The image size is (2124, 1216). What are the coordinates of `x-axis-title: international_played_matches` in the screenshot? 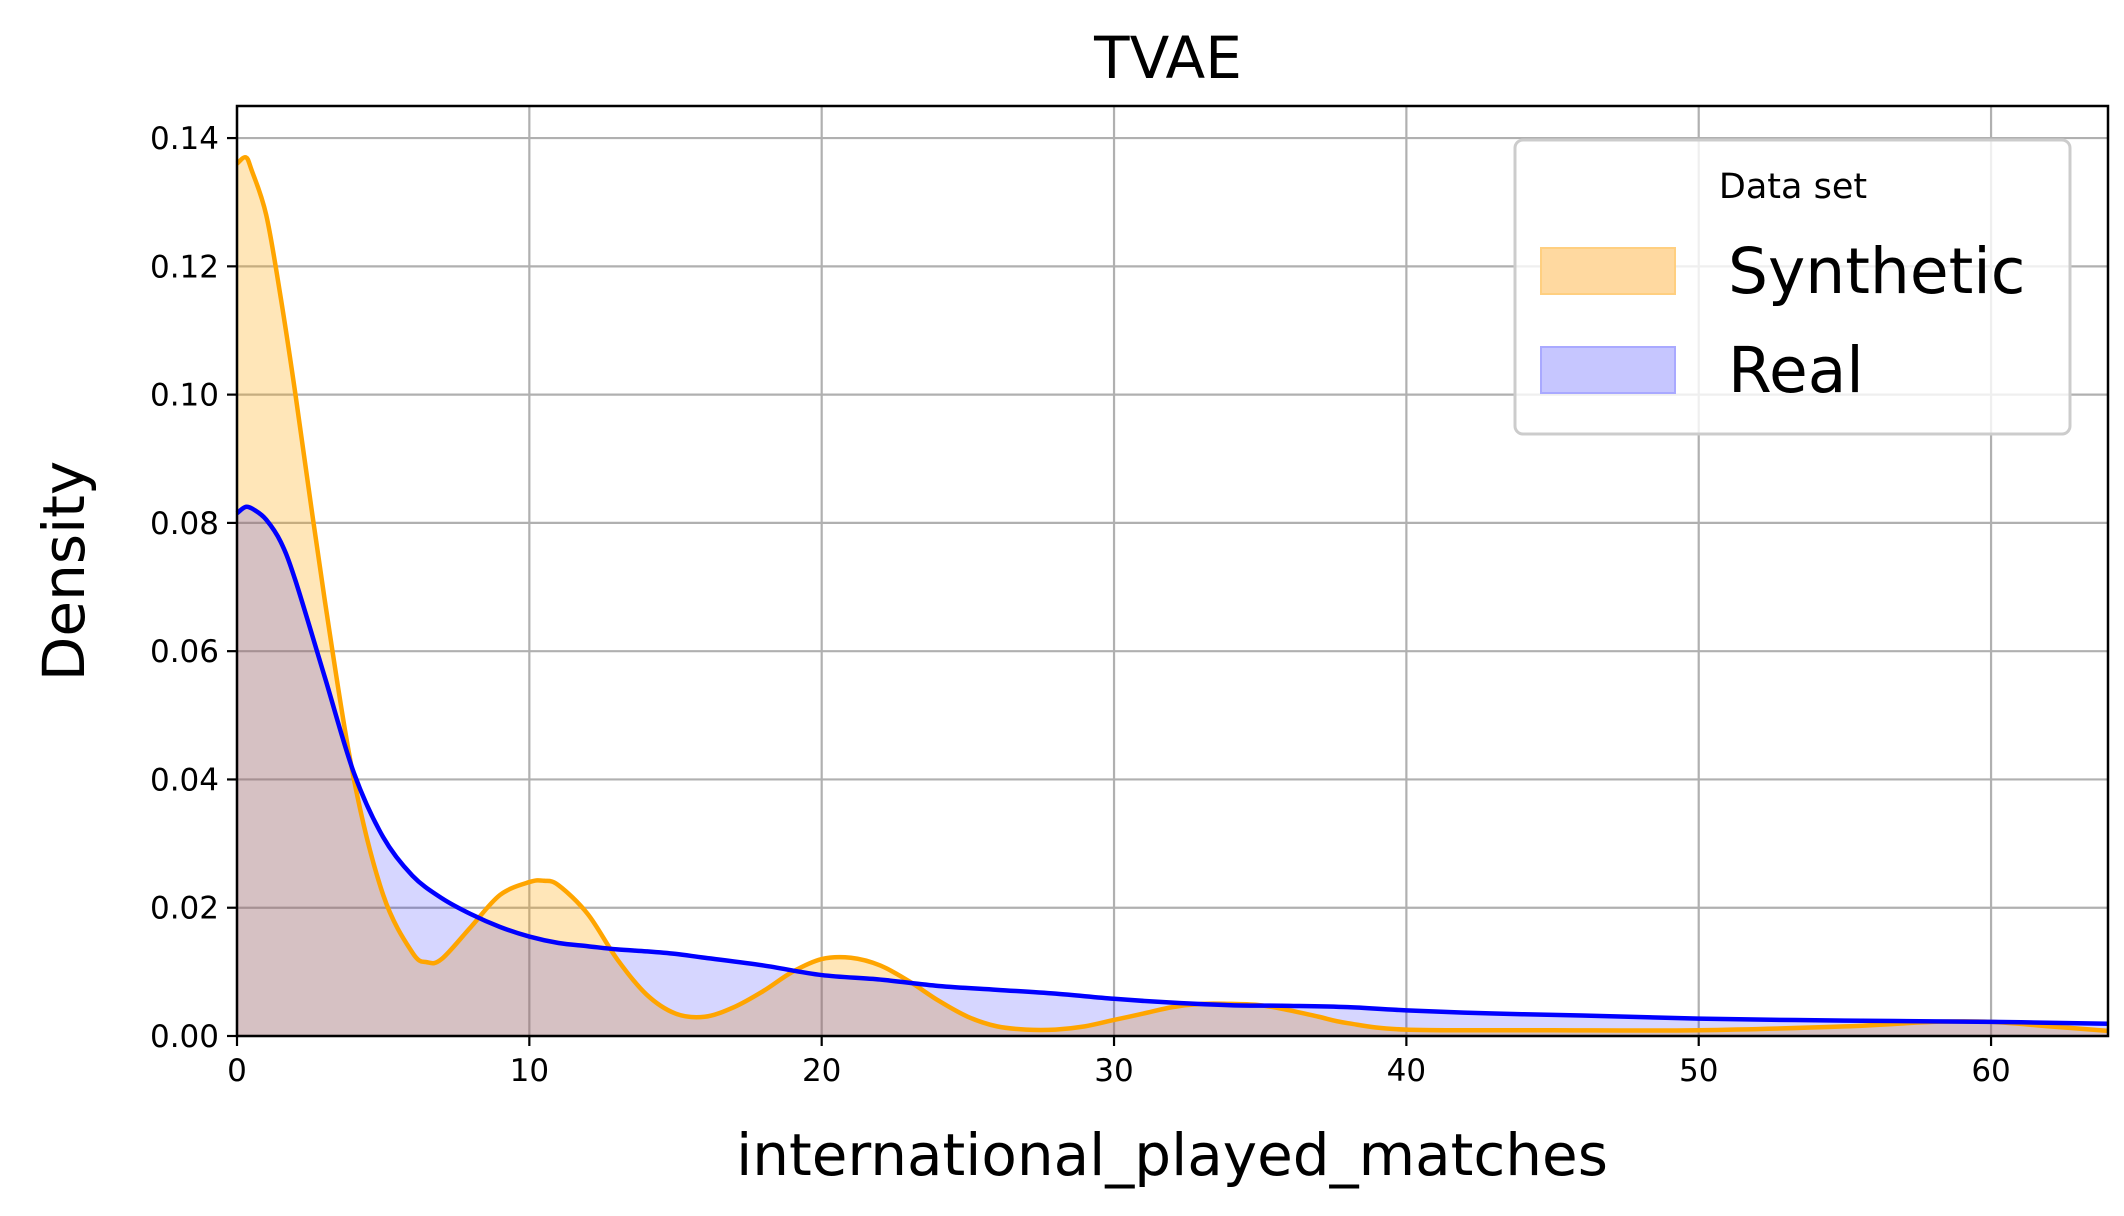 It's located at (1172, 1155).